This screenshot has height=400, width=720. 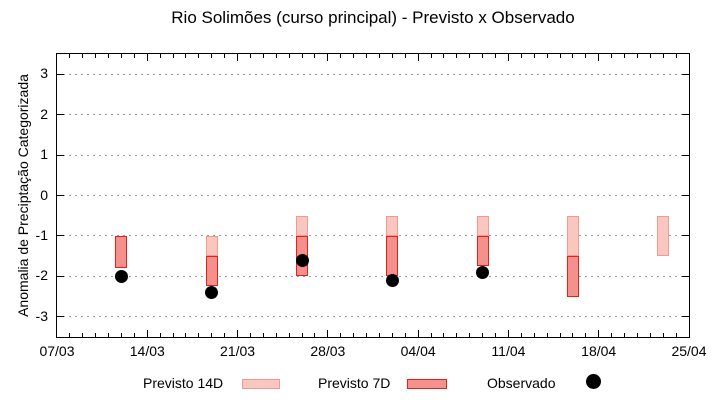 What do you see at coordinates (418, 351) in the screenshot?
I see `x-tick-label: 04/04` at bounding box center [418, 351].